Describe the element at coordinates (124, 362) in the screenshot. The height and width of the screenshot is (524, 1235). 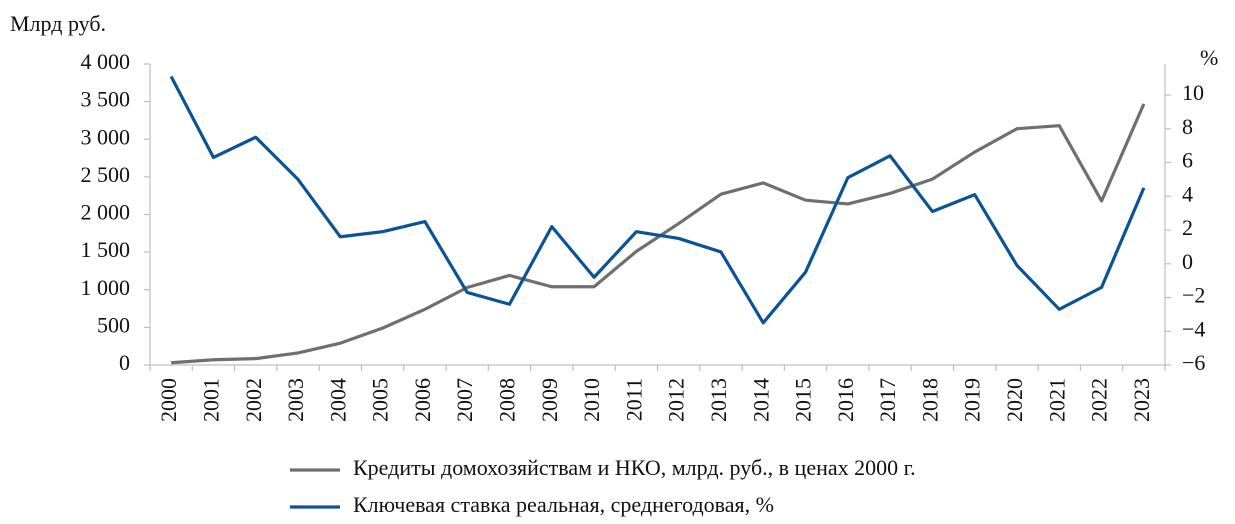
I see `y-tick-label: 0` at that location.